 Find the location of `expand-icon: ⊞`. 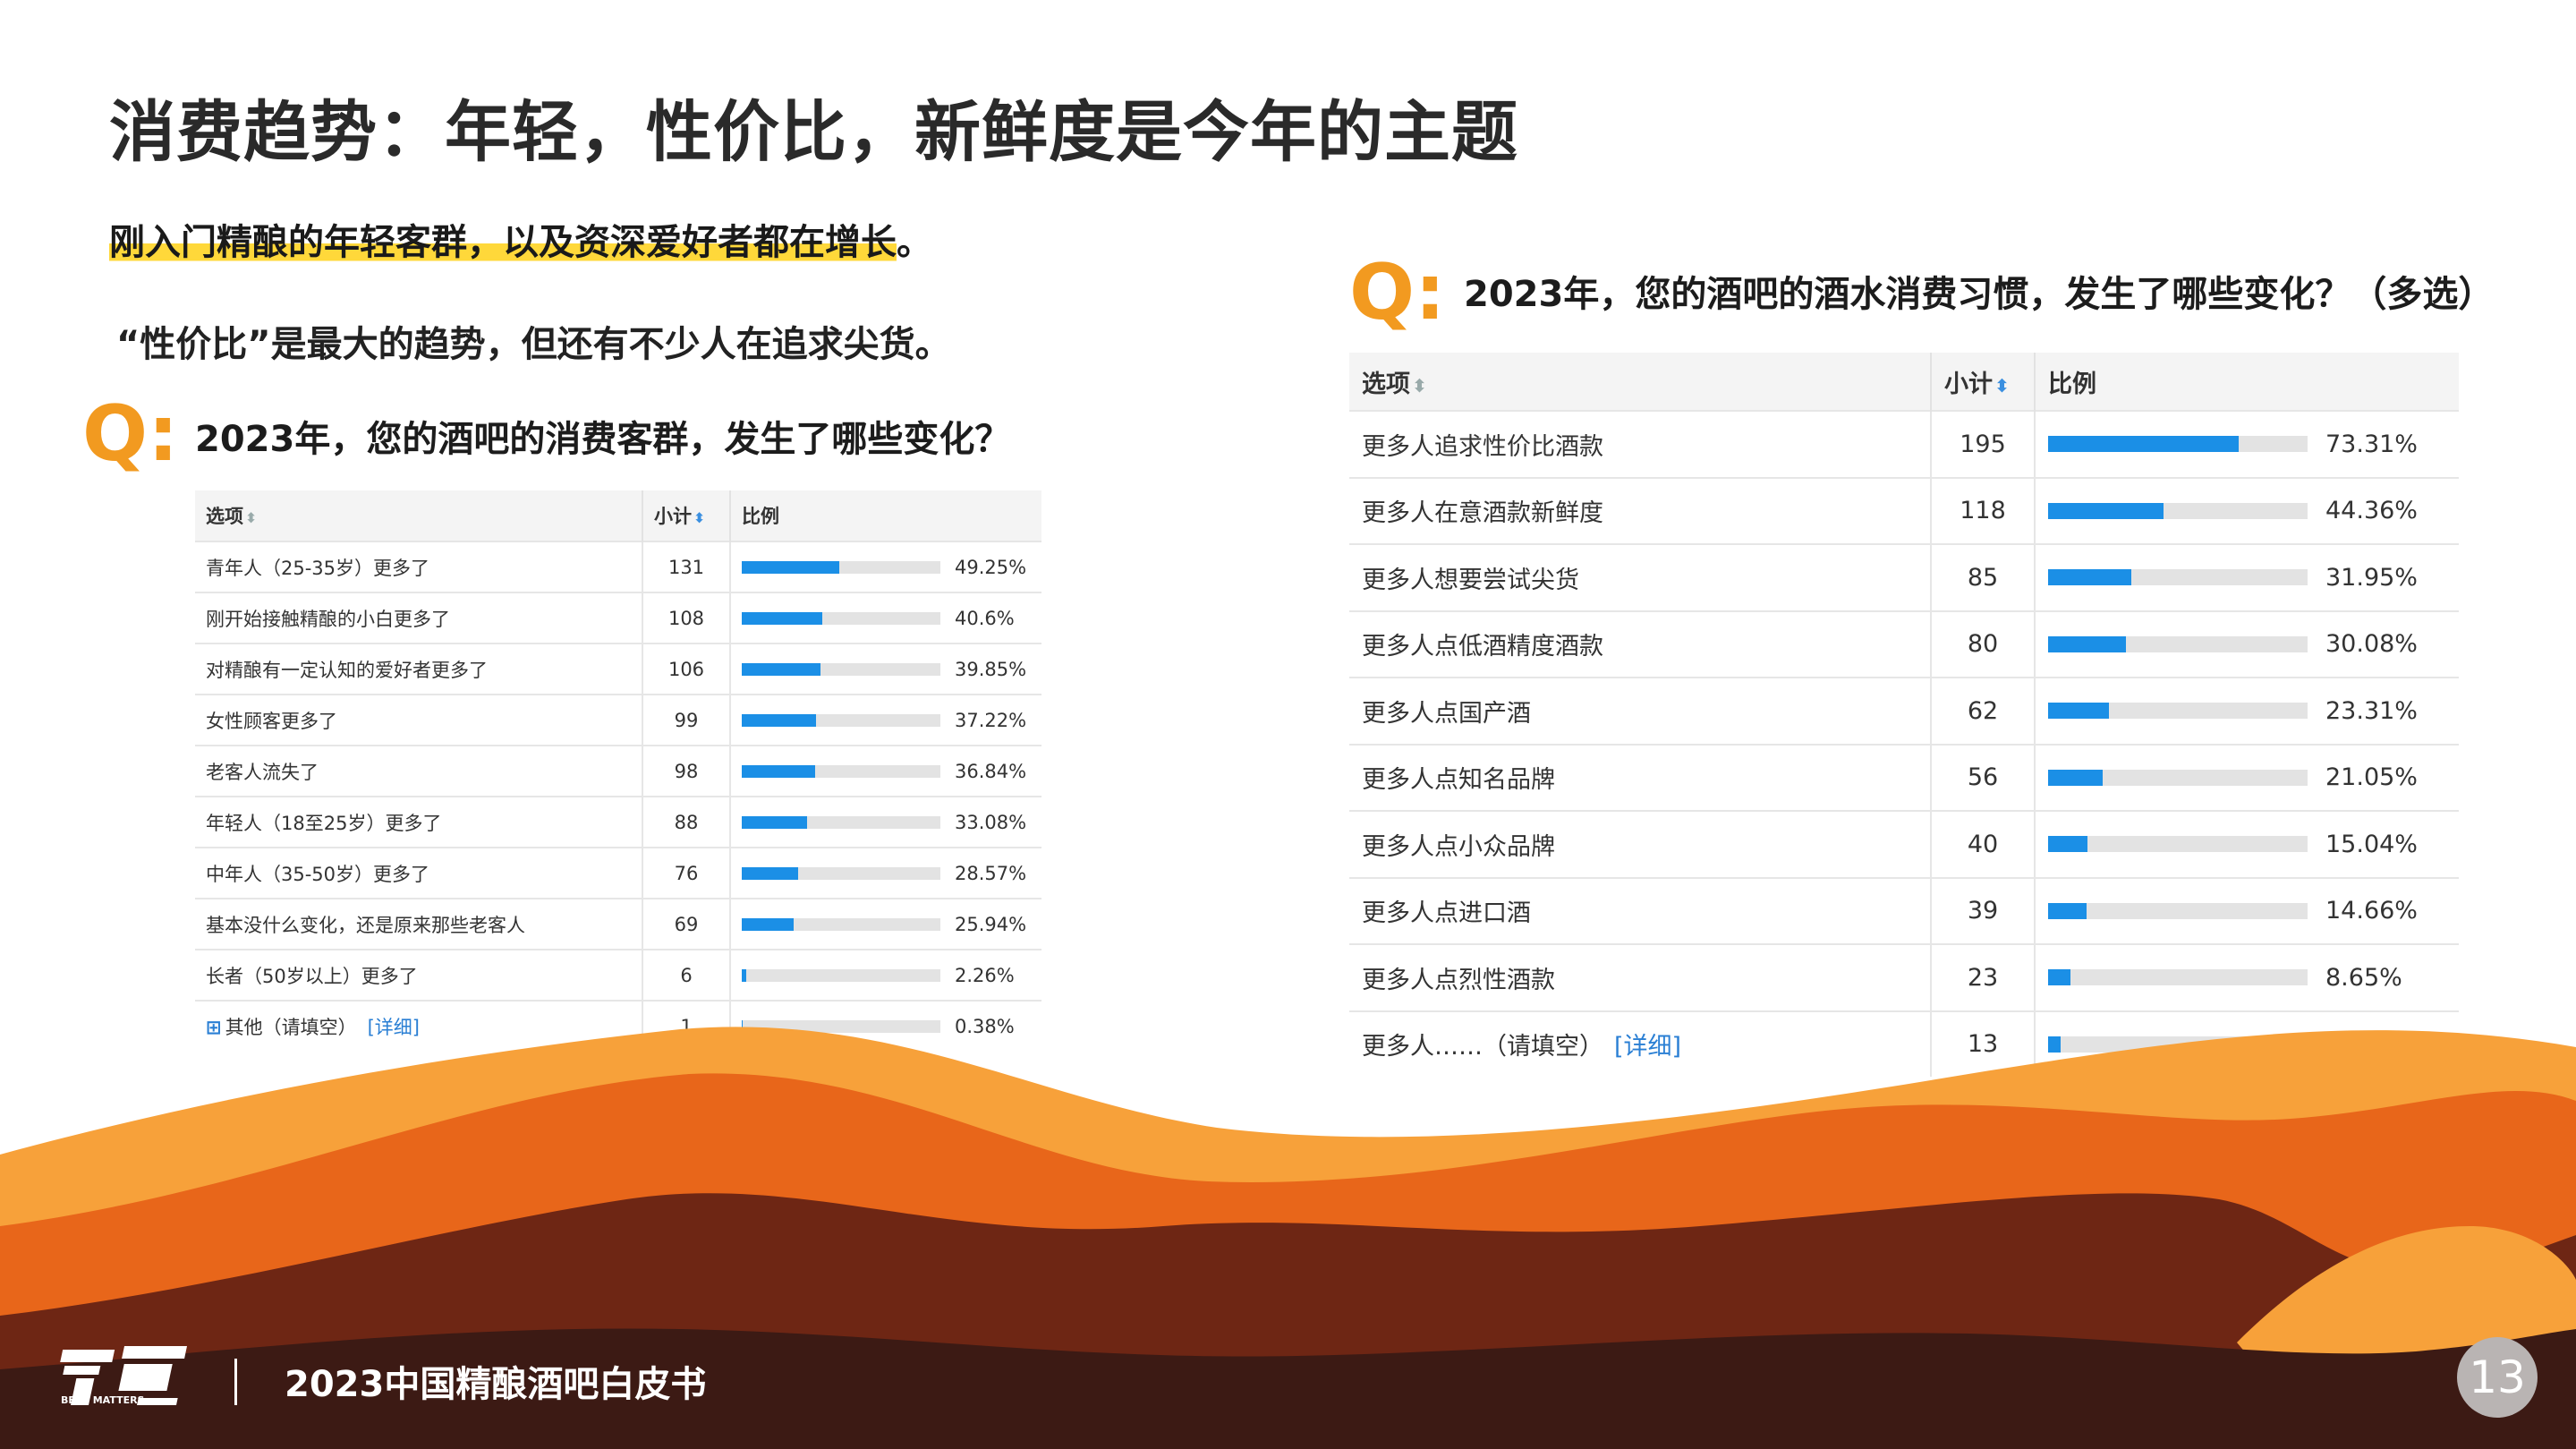

expand-icon: ⊞ is located at coordinates (214, 1027).